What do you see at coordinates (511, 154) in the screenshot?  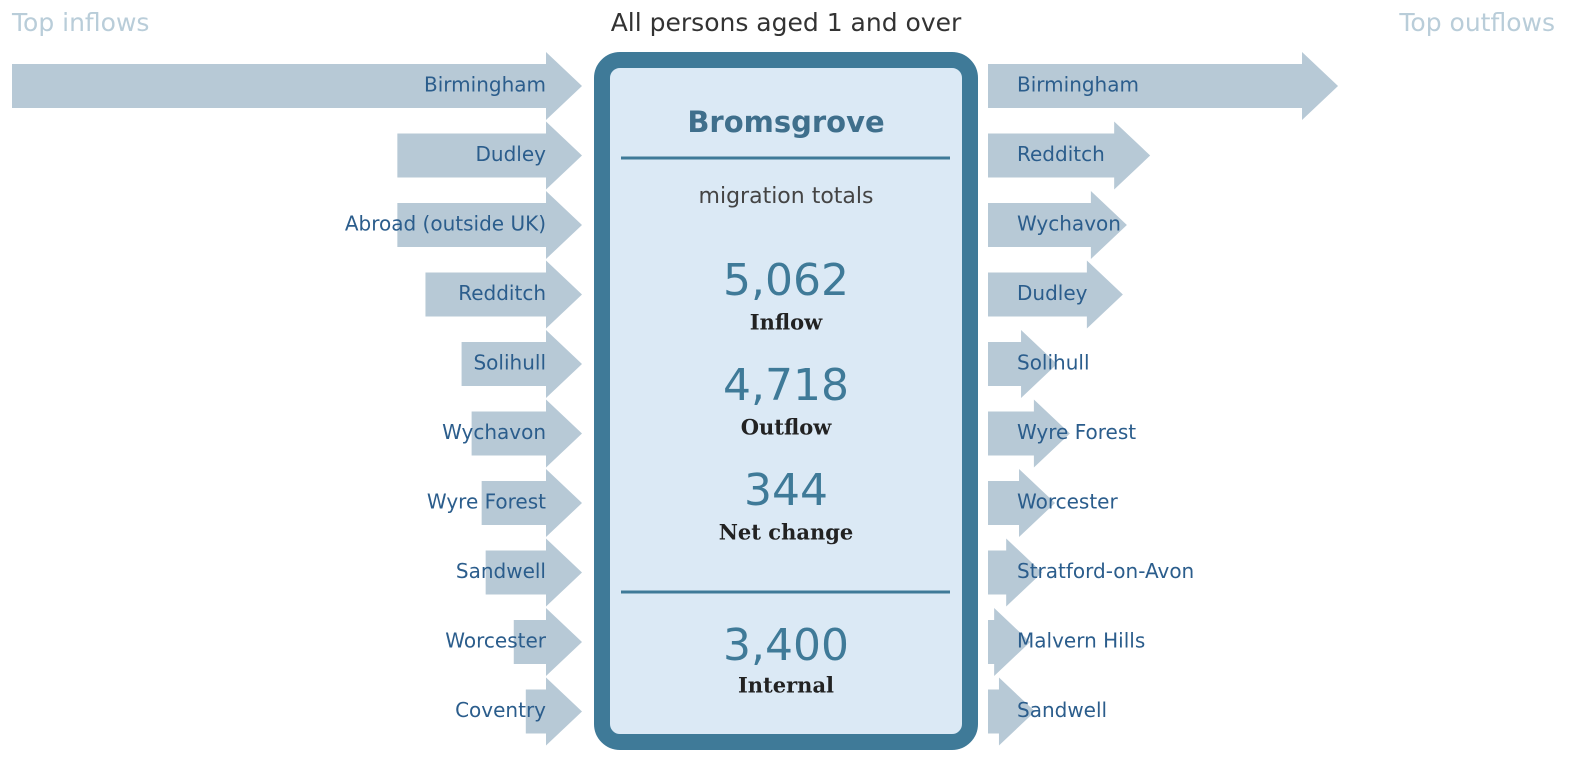 I see `inflow-label: Dudley` at bounding box center [511, 154].